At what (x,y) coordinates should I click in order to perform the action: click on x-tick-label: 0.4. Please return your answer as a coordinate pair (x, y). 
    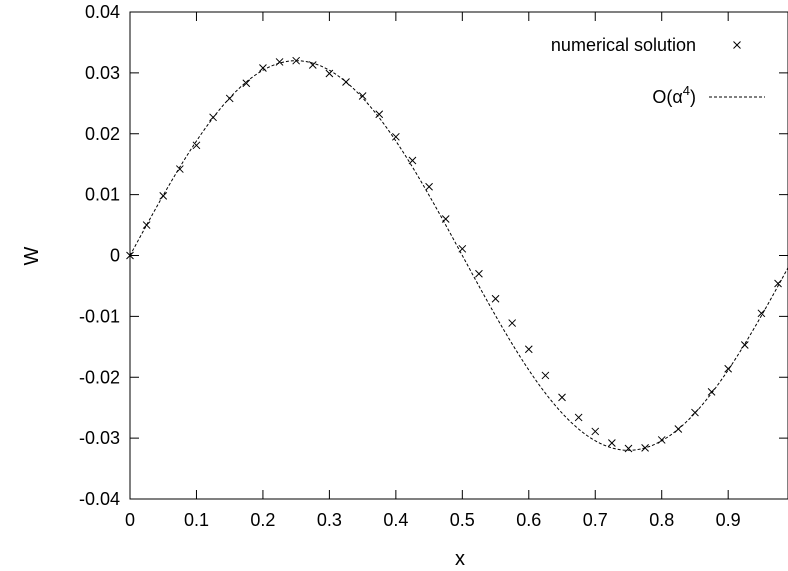
    Looking at the image, I should click on (395, 520).